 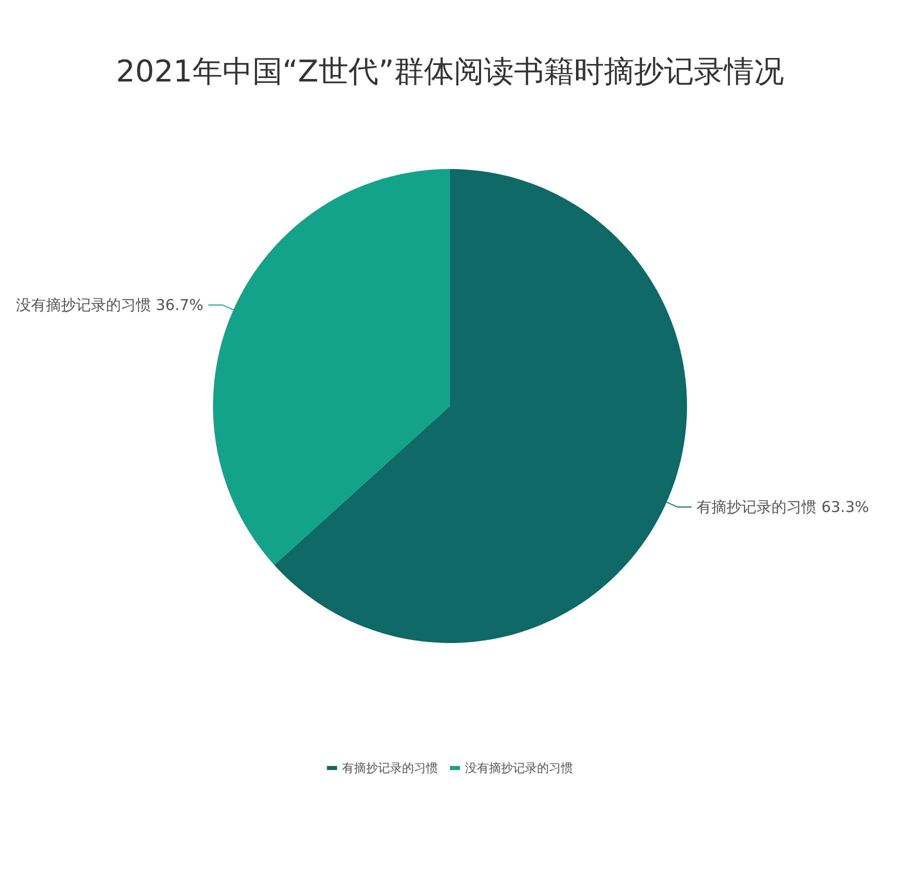 What do you see at coordinates (390, 768) in the screenshot?
I see `legend-label: 有摘抄记录的习惯` at bounding box center [390, 768].